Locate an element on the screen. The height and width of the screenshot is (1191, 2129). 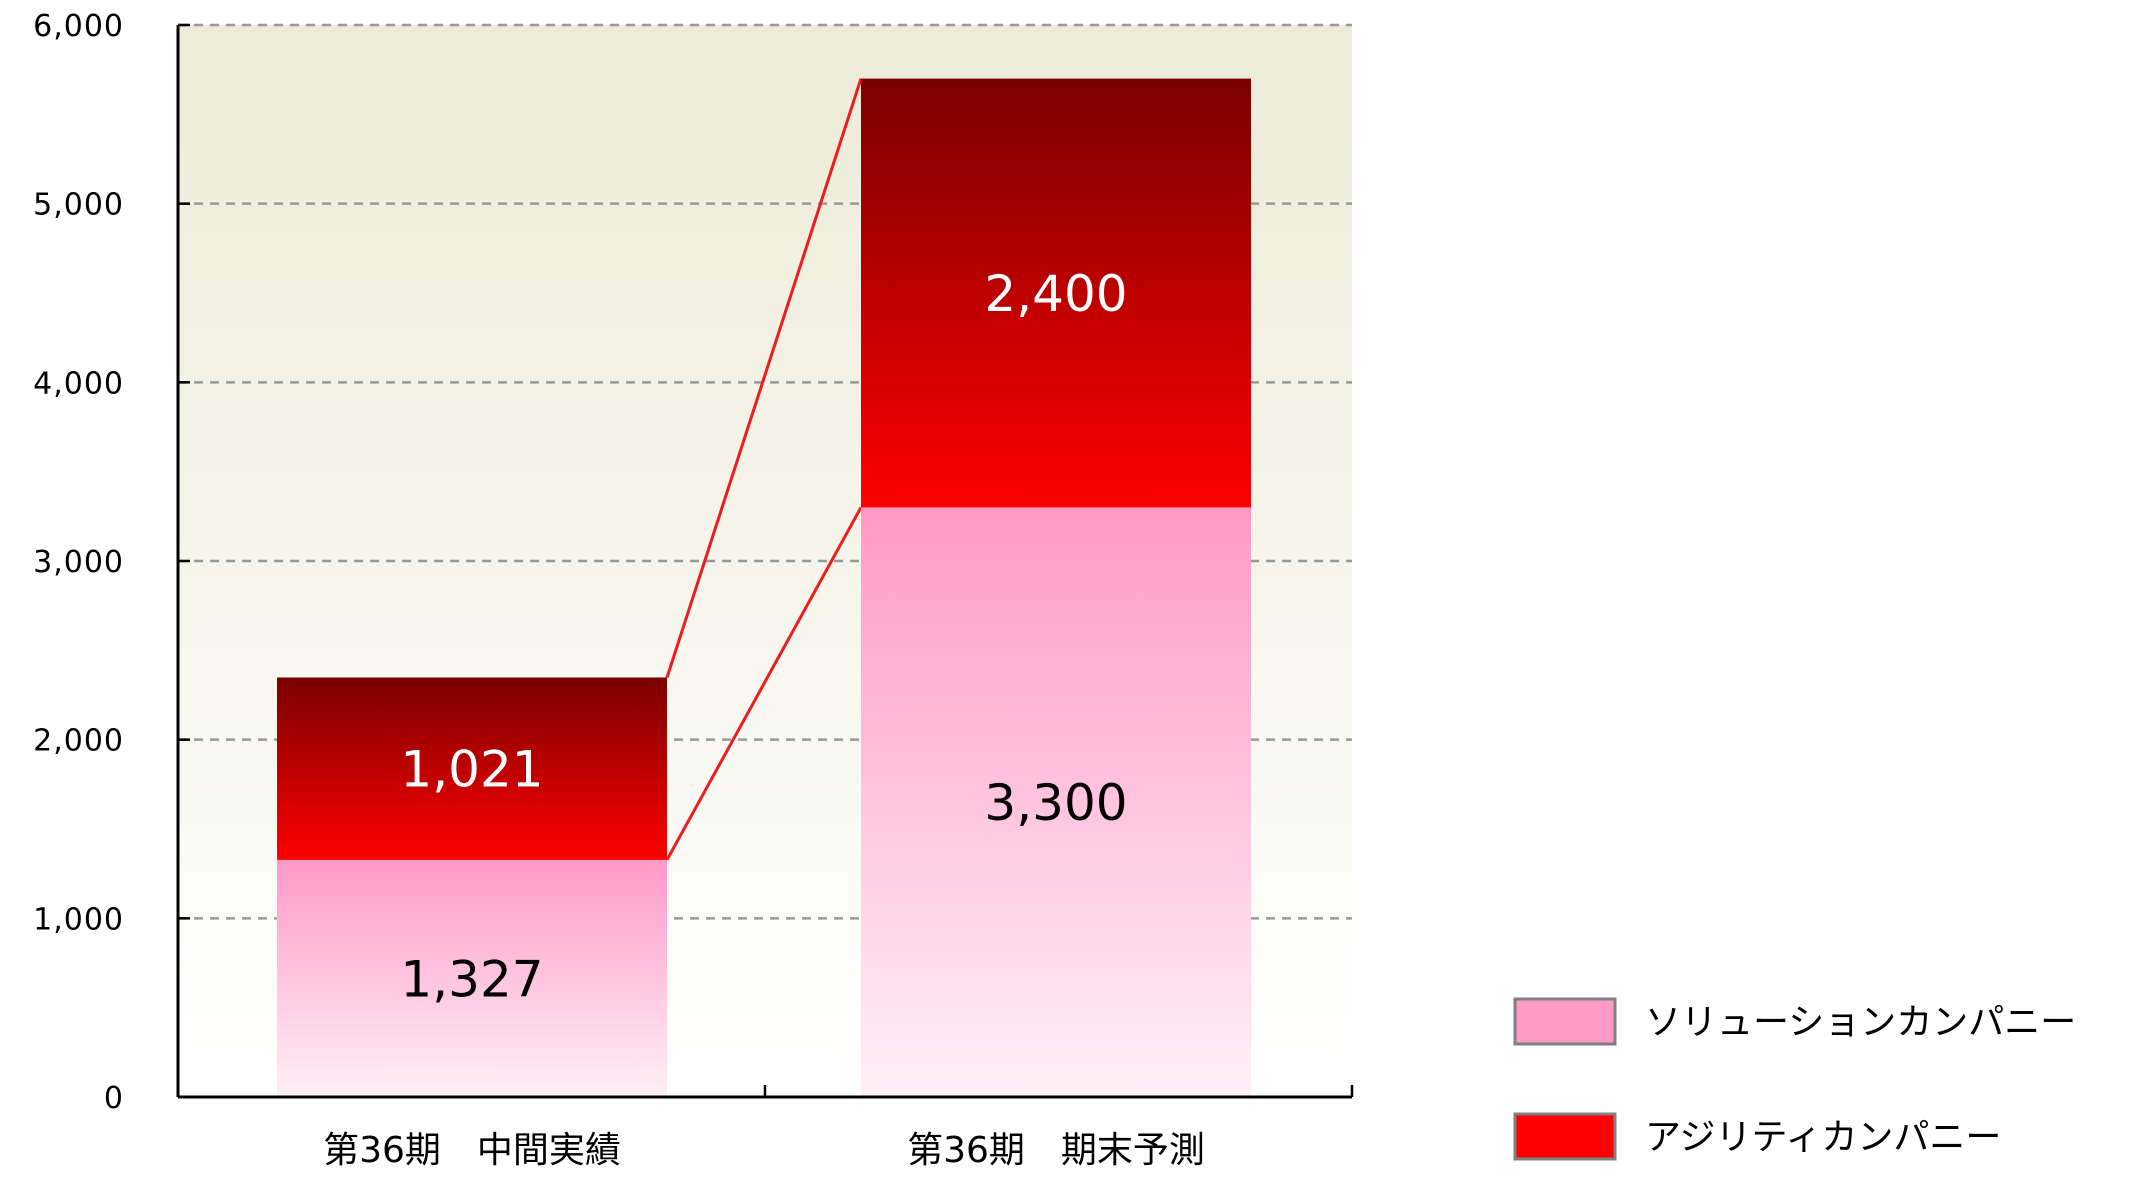
x-category-label: 第36期 中間実績 is located at coordinates (472, 1150).